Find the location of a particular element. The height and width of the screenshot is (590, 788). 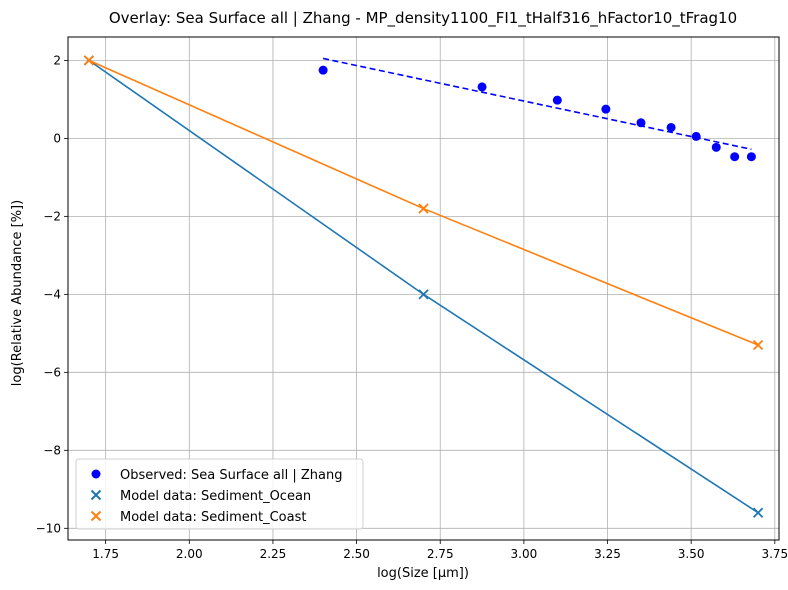

x-tick-label: 3.00 is located at coordinates (524, 554).